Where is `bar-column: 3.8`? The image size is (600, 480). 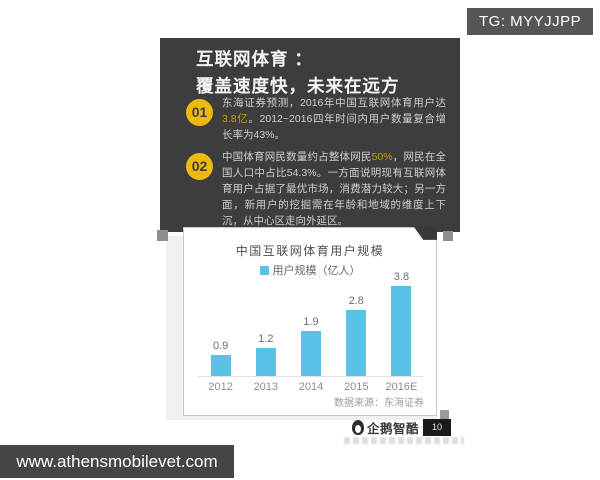 bar-column: 3.8 is located at coordinates (401, 323).